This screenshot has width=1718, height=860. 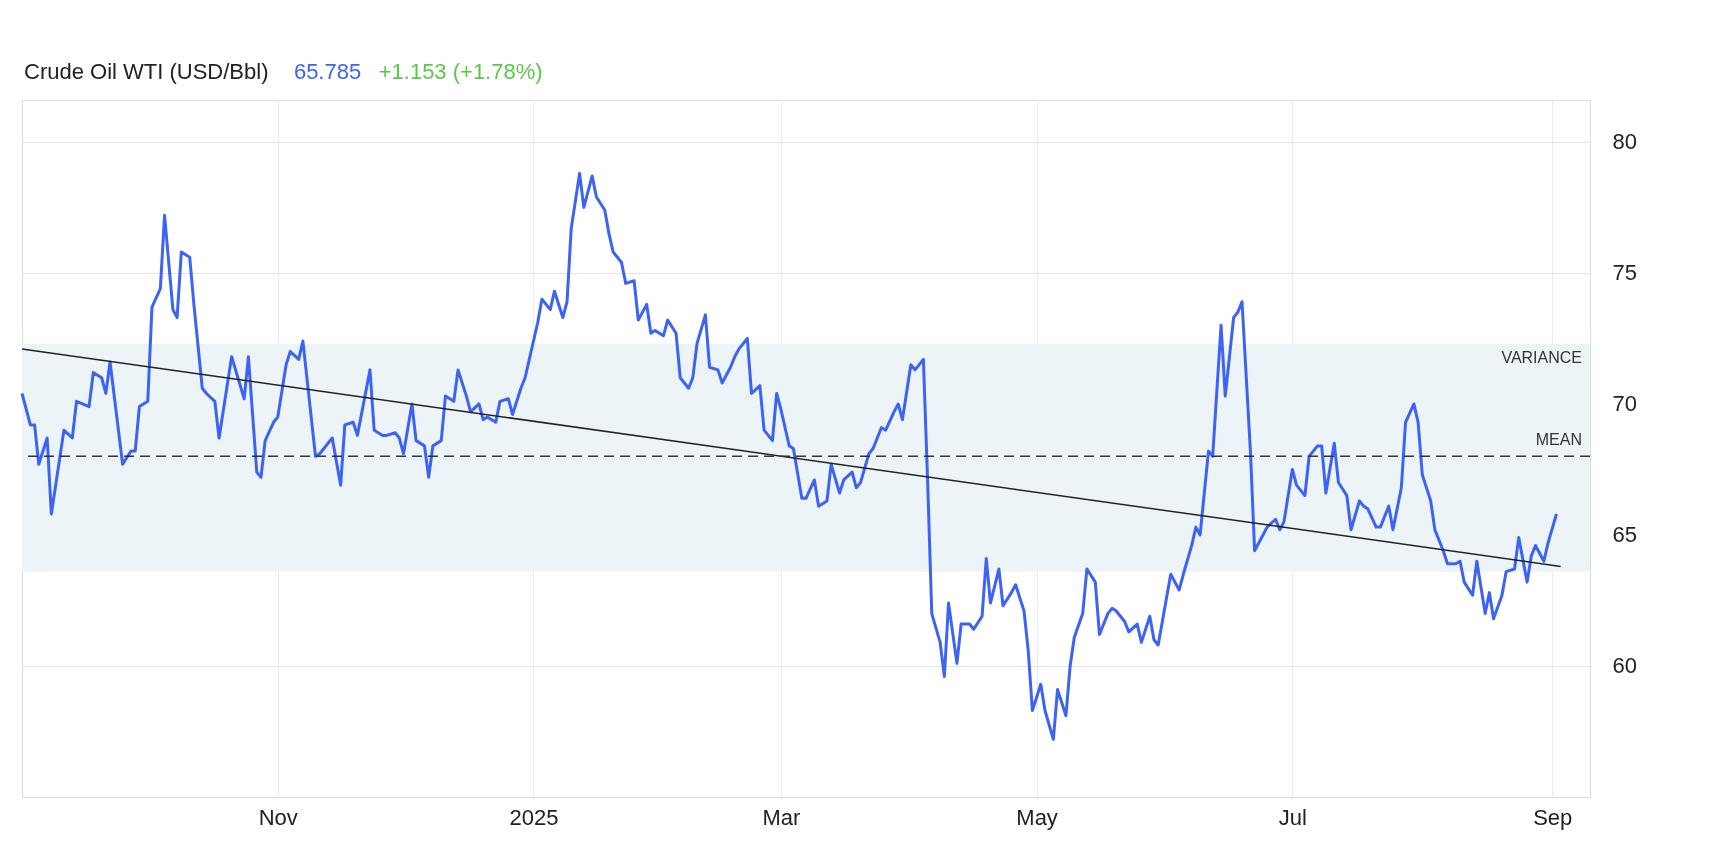 I want to click on ref-line-label: MEAN, so click(x=1558, y=440).